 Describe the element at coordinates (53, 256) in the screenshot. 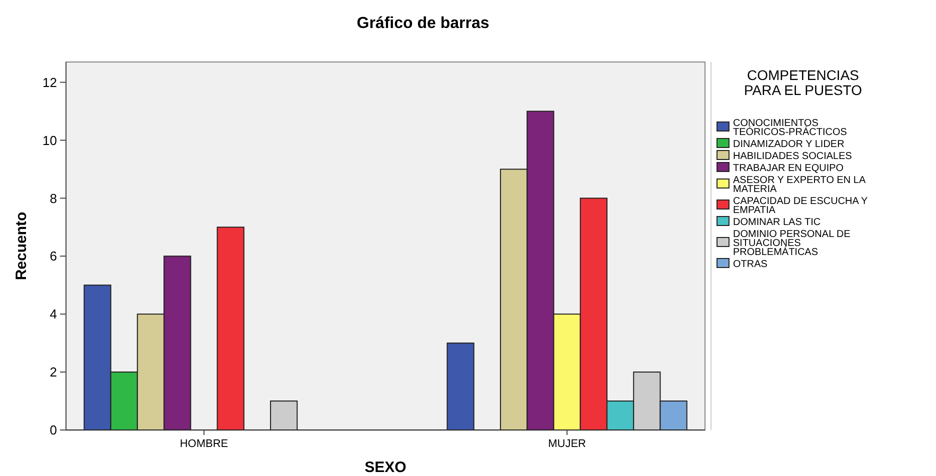

I see `y-tick-label: 6` at that location.